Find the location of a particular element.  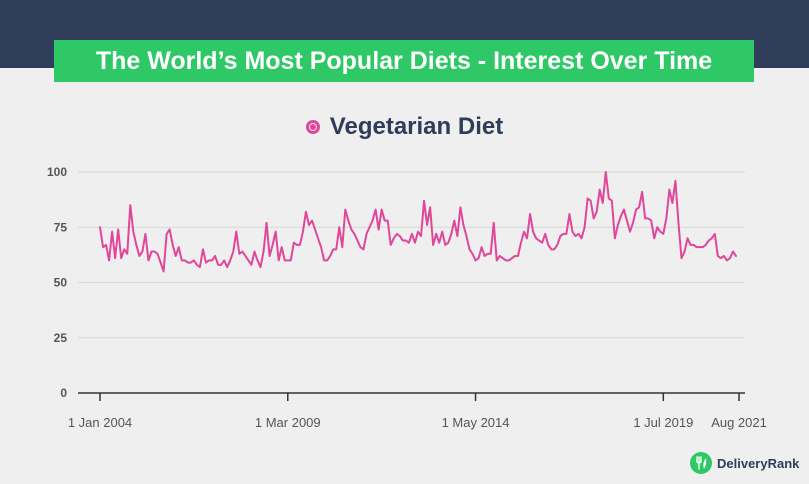

x-tick-label: Aug 2021 is located at coordinates (739, 422).